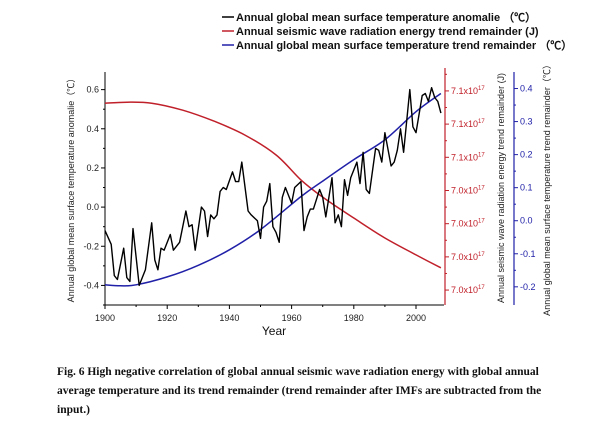  Describe the element at coordinates (92, 207) in the screenshot. I see `left-axis-tick-label: 0.0` at that location.